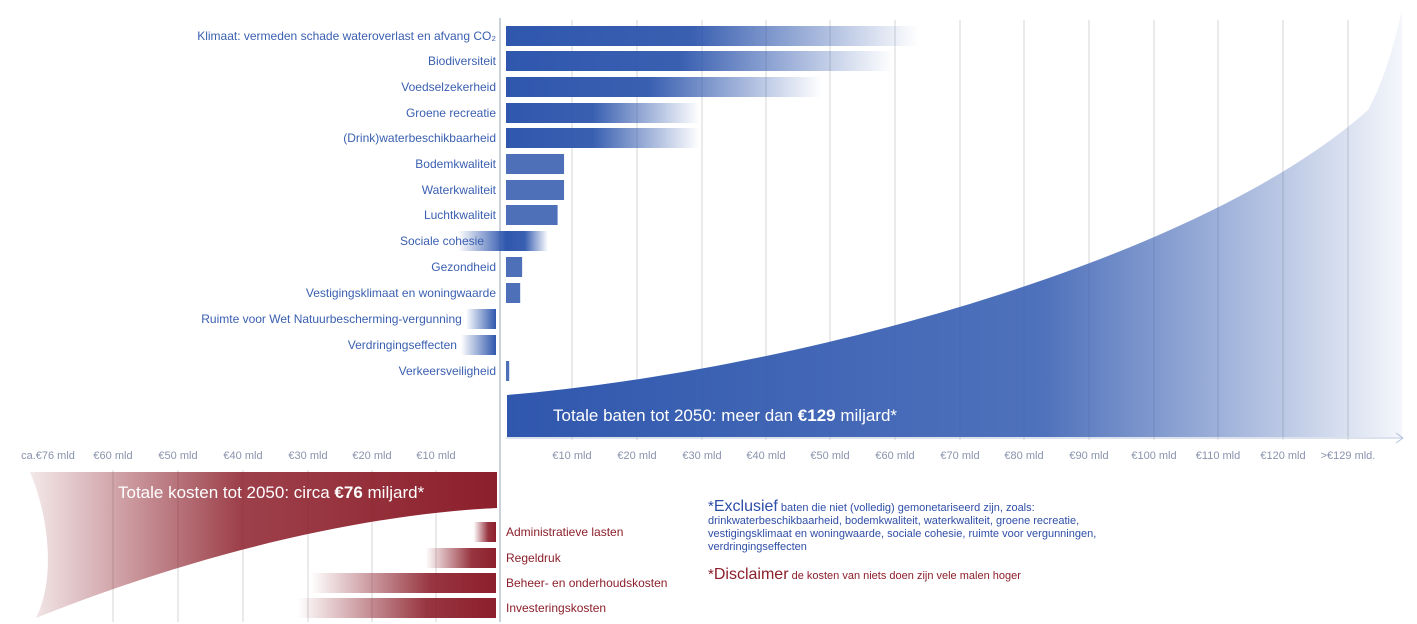 The height and width of the screenshot is (624, 1417). What do you see at coordinates (556, 608) in the screenshot?
I see `cost-label: Investeringskosten` at bounding box center [556, 608].